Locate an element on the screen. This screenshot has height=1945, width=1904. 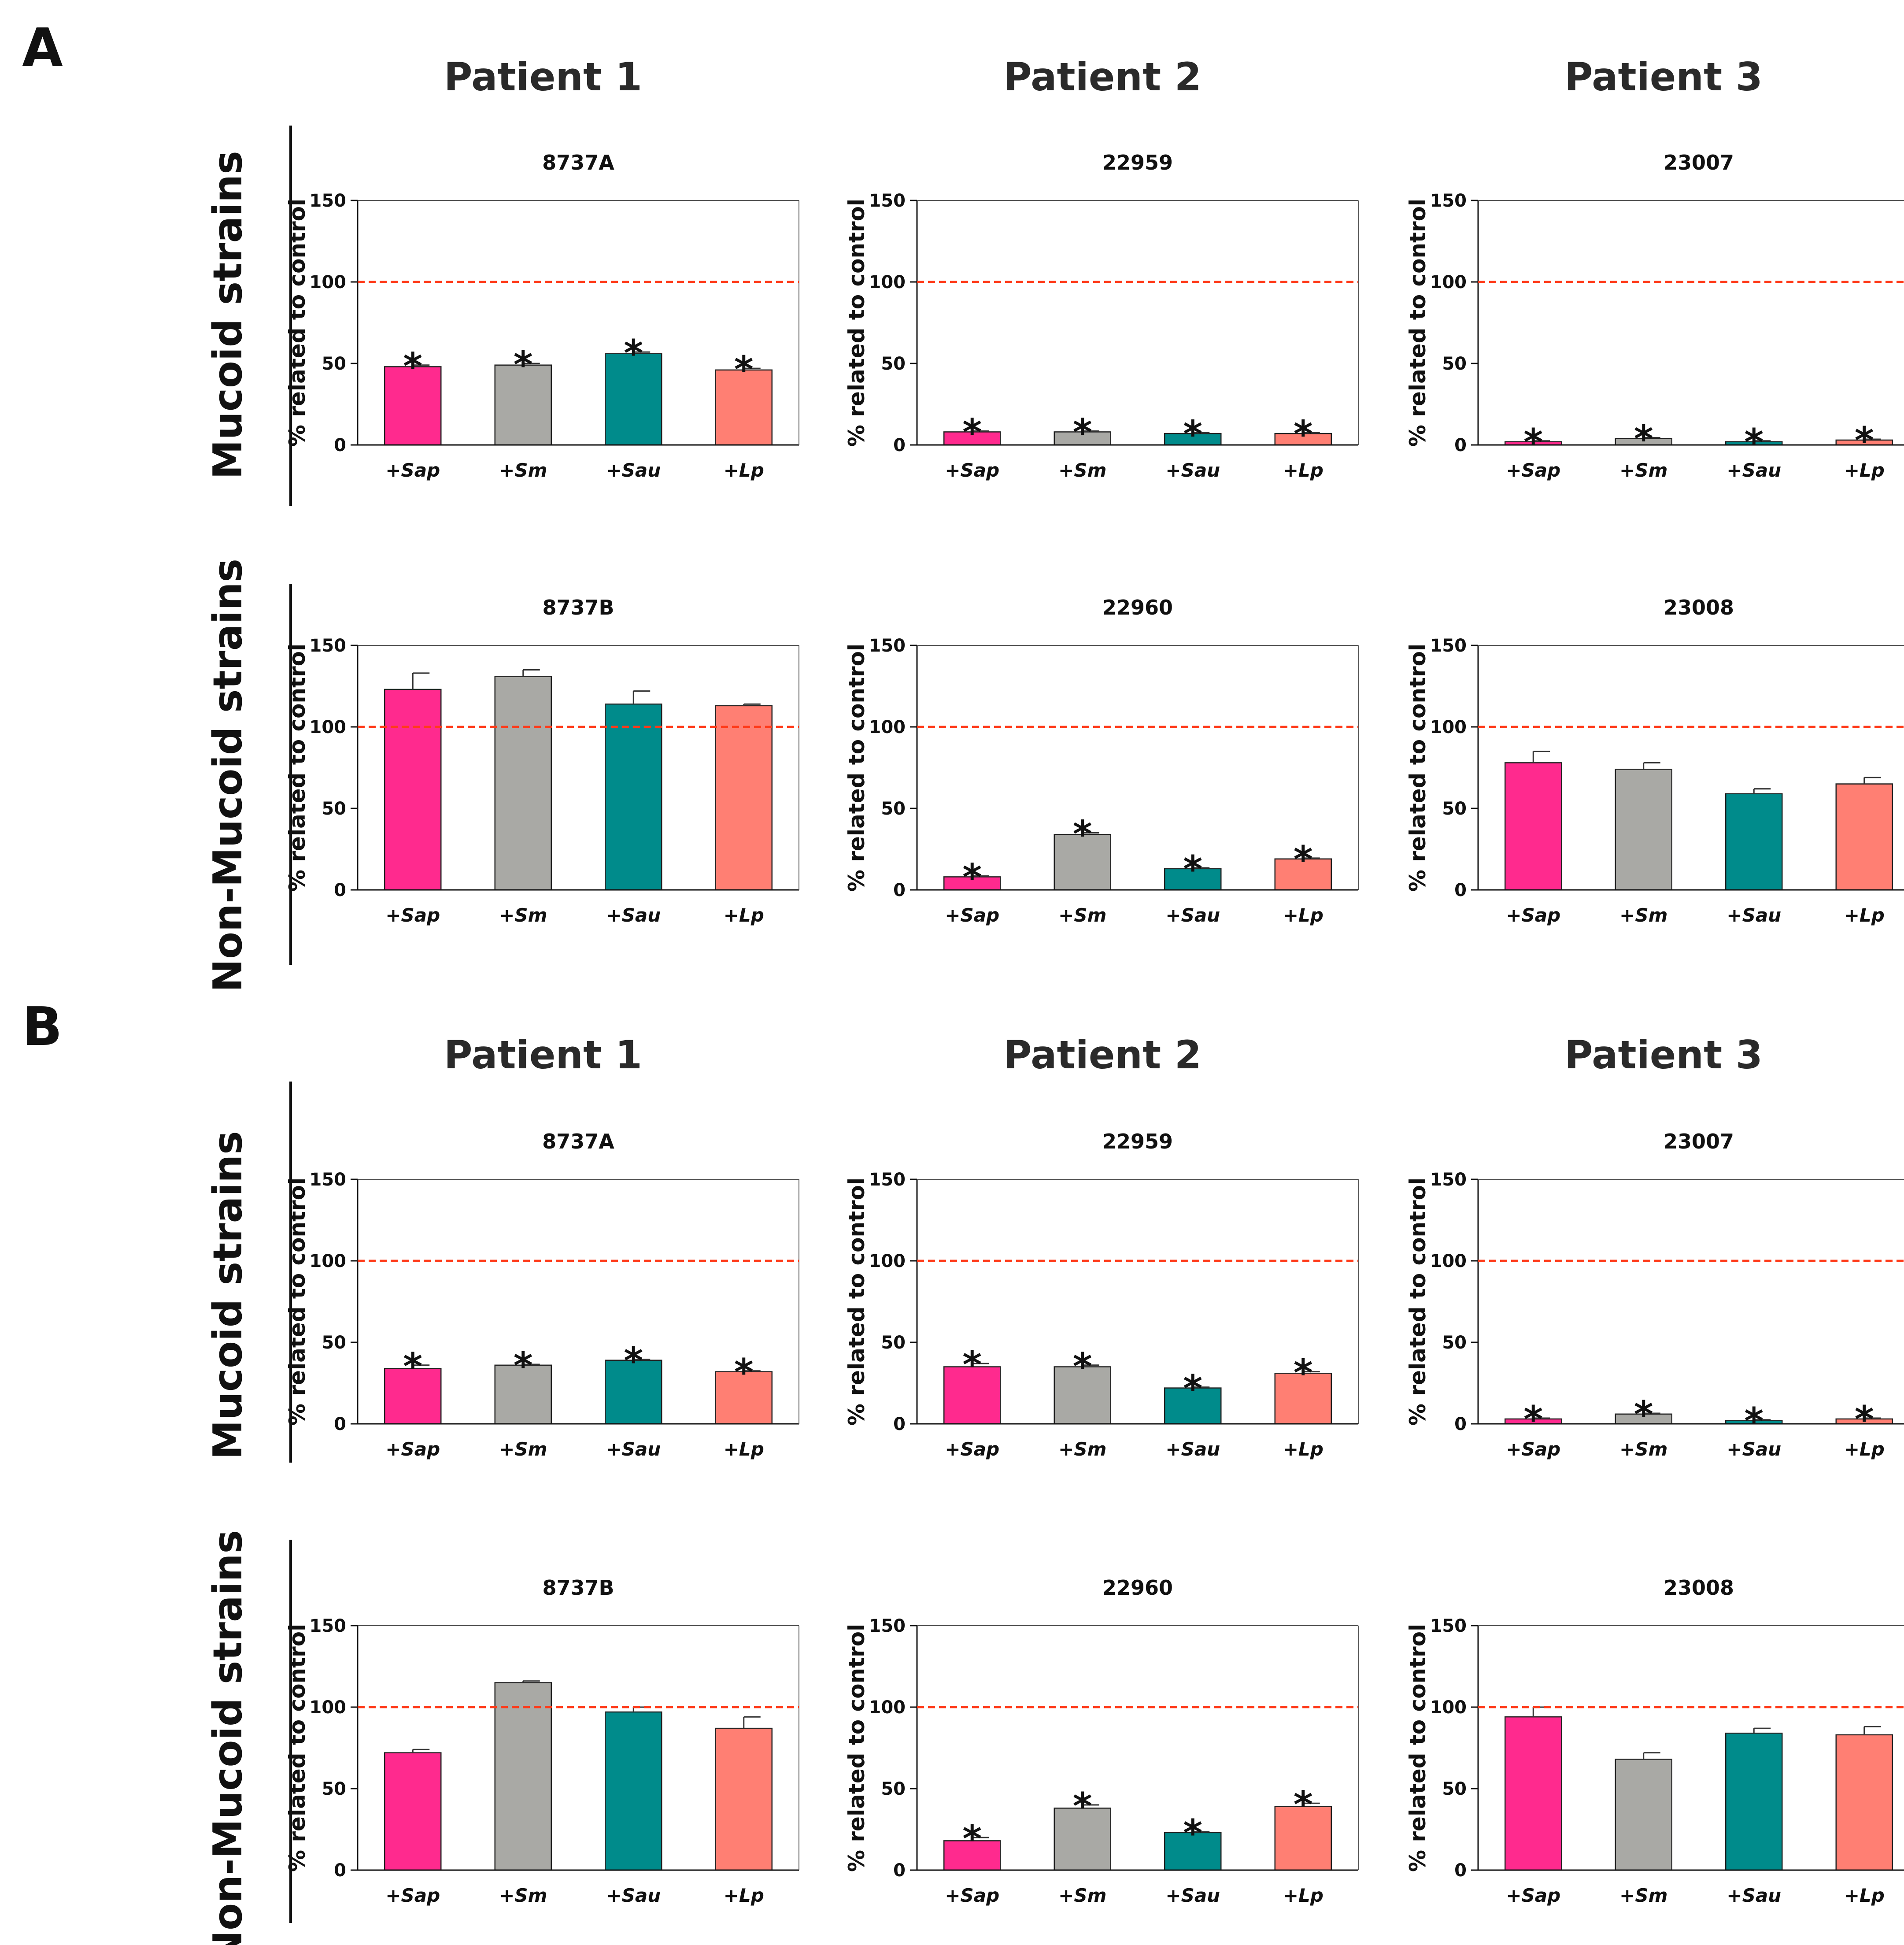
chart-title: 8737A is located at coordinates (578, 162).